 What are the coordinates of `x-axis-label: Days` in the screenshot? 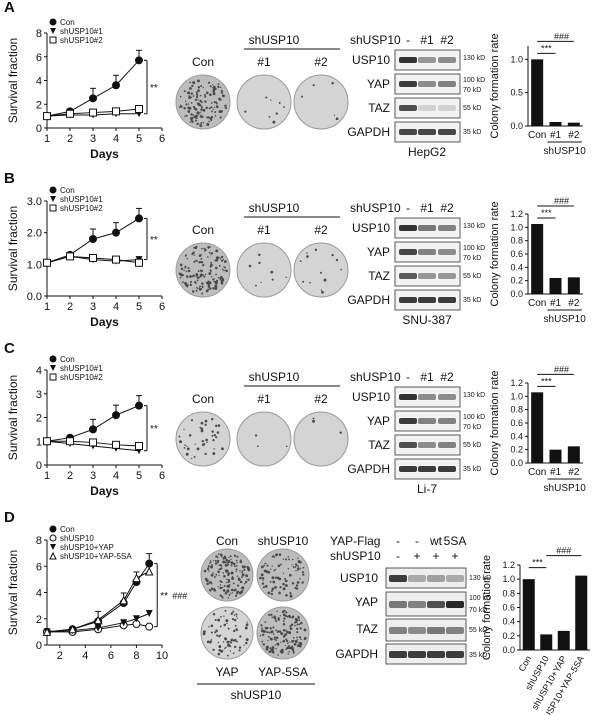 It's located at (104, 491).